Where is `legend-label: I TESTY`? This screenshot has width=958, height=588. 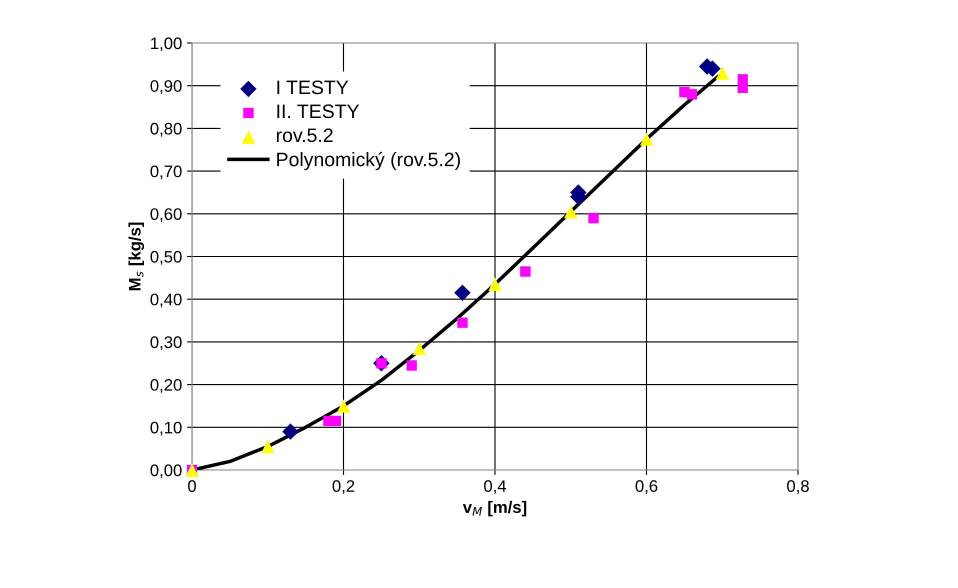
legend-label: I TESTY is located at coordinates (312, 87).